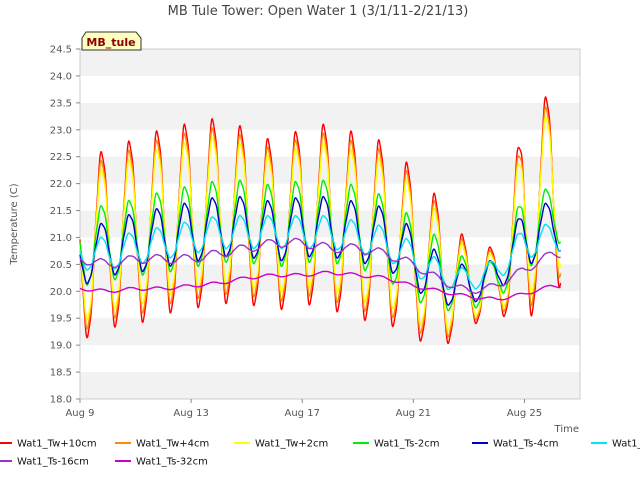  Describe the element at coordinates (61, 346) in the screenshot. I see `y-tick-label: 19.0` at that location.